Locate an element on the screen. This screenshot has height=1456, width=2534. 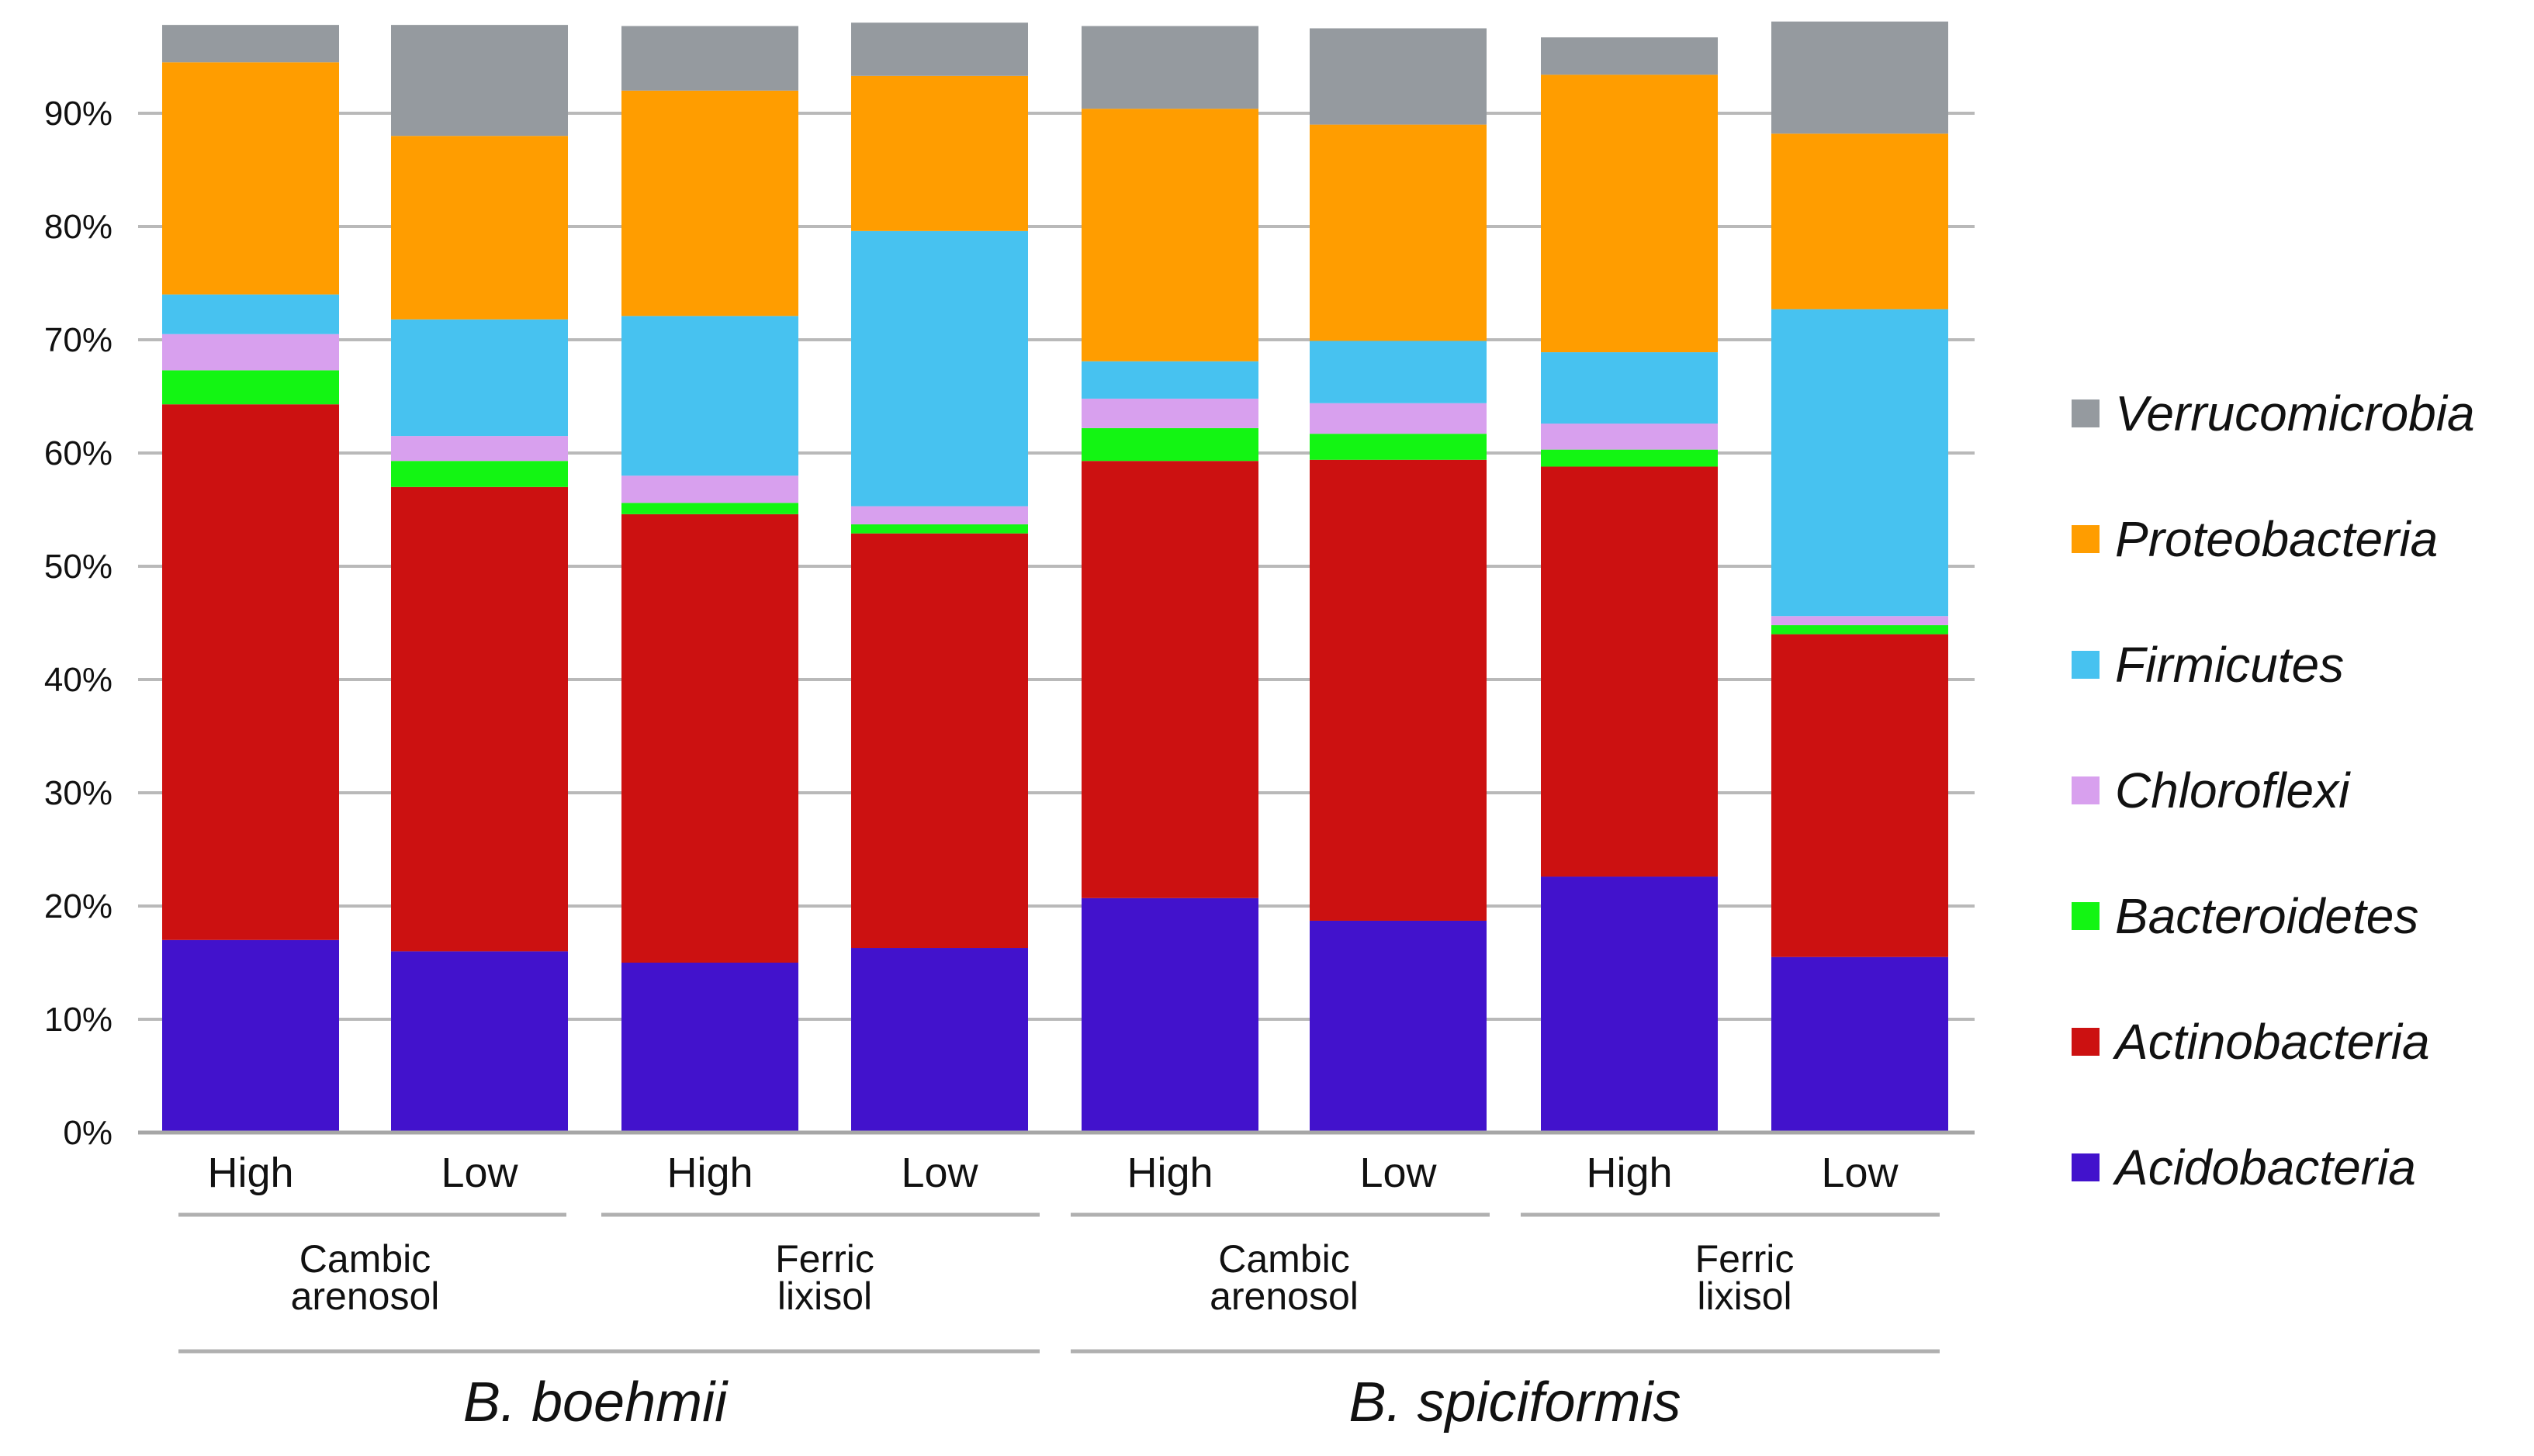
legend-label: Bacteroidetes is located at coordinates (2266, 916).